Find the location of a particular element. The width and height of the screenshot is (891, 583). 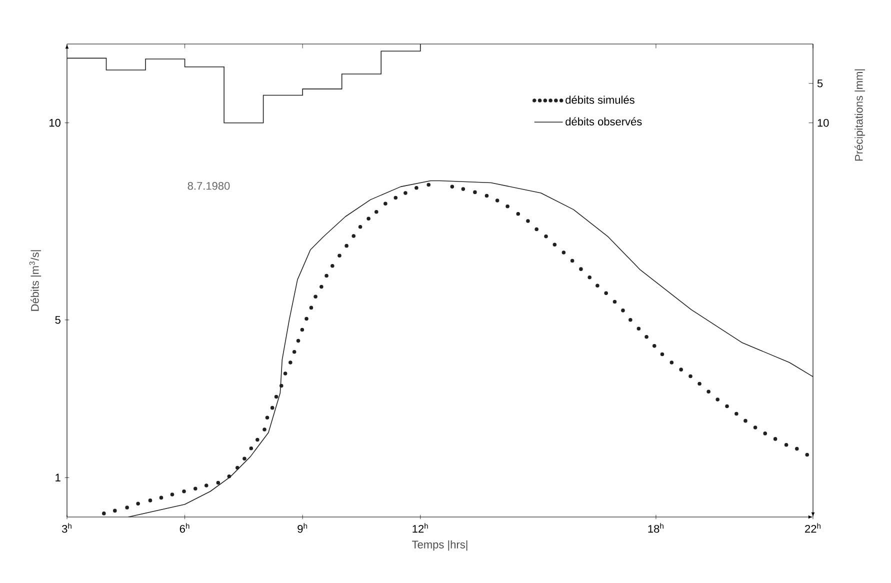

legend-label: débits simulés is located at coordinates (600, 100).